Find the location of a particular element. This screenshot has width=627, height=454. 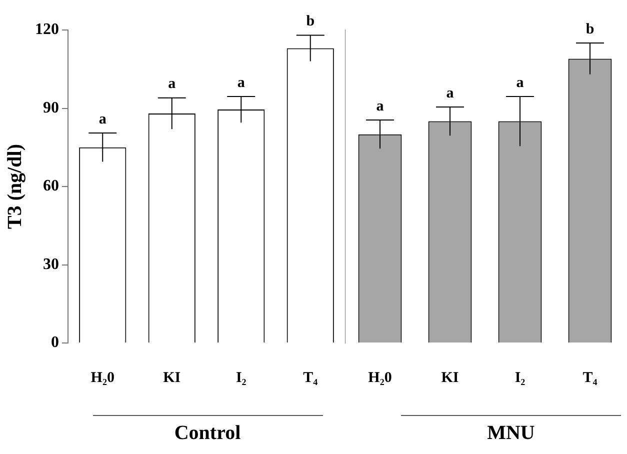

x-axis-title: Control is located at coordinates (207, 433).